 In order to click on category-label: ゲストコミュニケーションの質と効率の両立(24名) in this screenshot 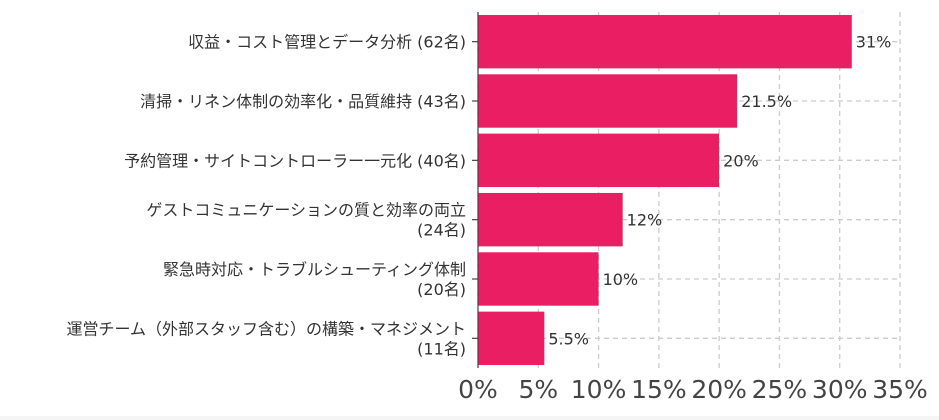, I will do `click(306, 220)`.